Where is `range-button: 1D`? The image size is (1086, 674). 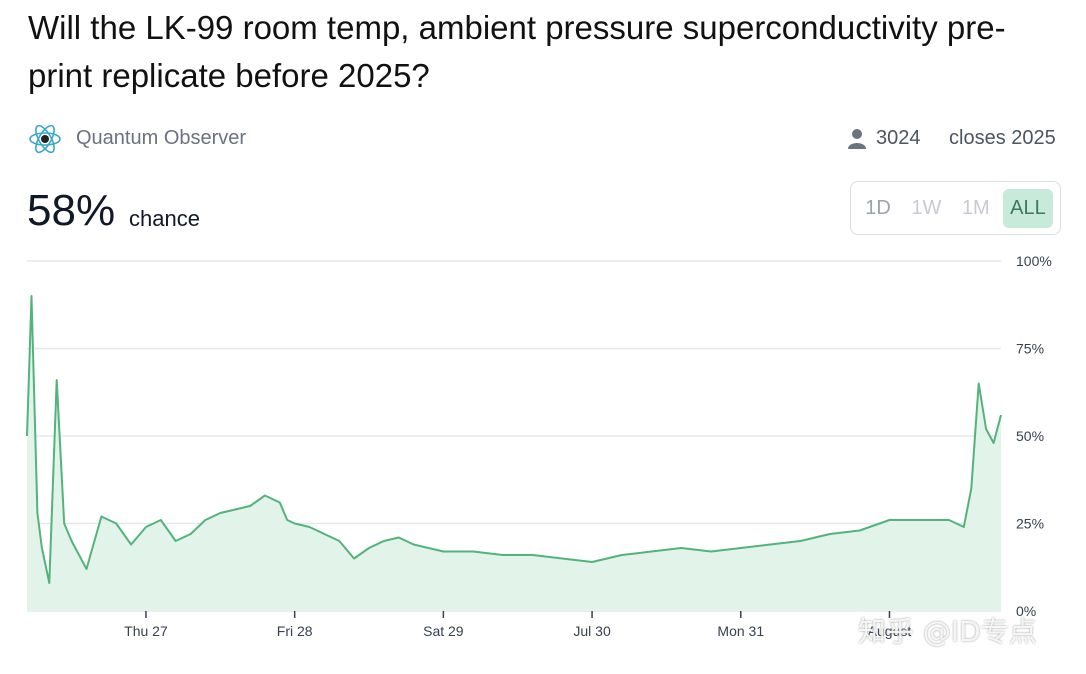
range-button: 1D is located at coordinates (878, 207).